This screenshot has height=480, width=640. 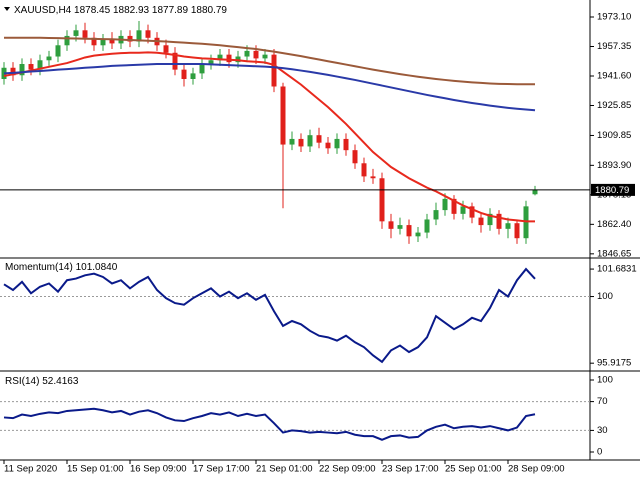 I want to click on y-tick-label: 1909.85, so click(x=614, y=135).